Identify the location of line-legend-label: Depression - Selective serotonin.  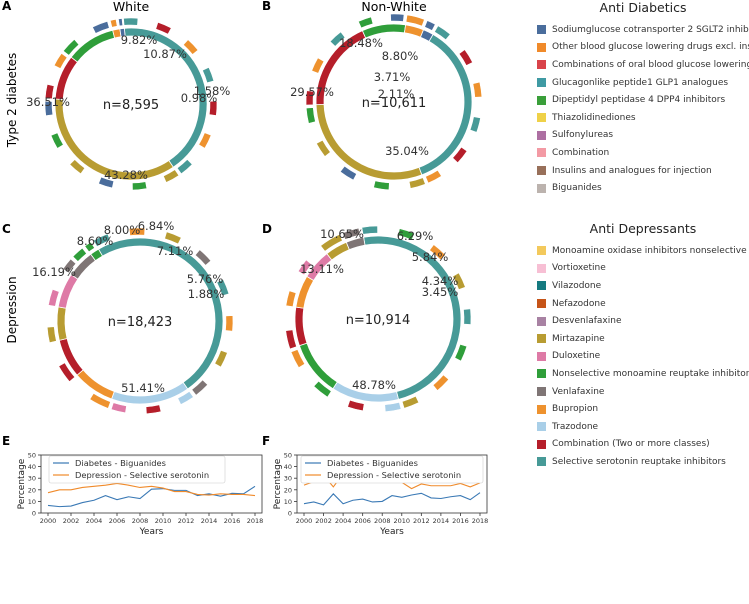
(142, 475).